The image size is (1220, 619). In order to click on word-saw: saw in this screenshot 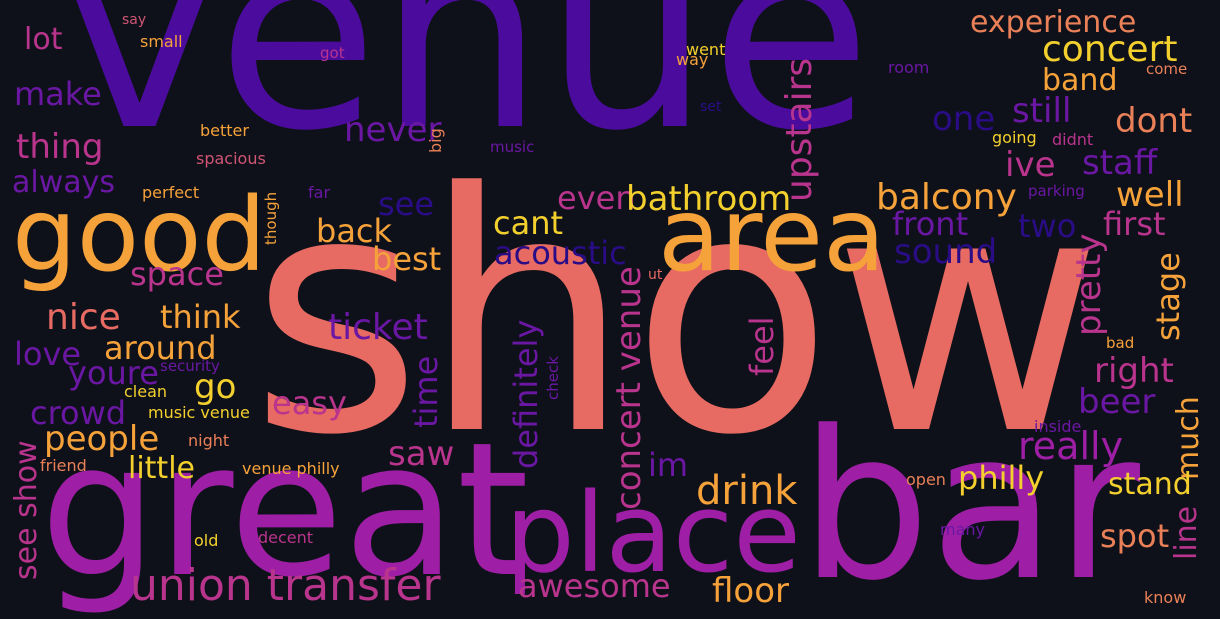, I will do `click(421, 454)`.